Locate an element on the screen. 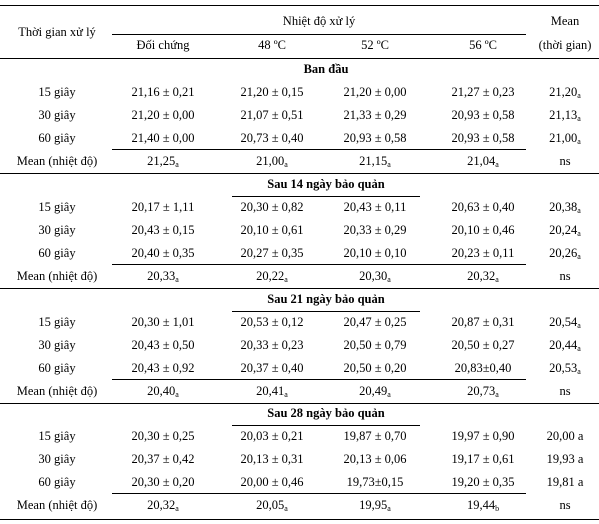  cell: 19,20 ± 0,35 is located at coordinates (482, 482).